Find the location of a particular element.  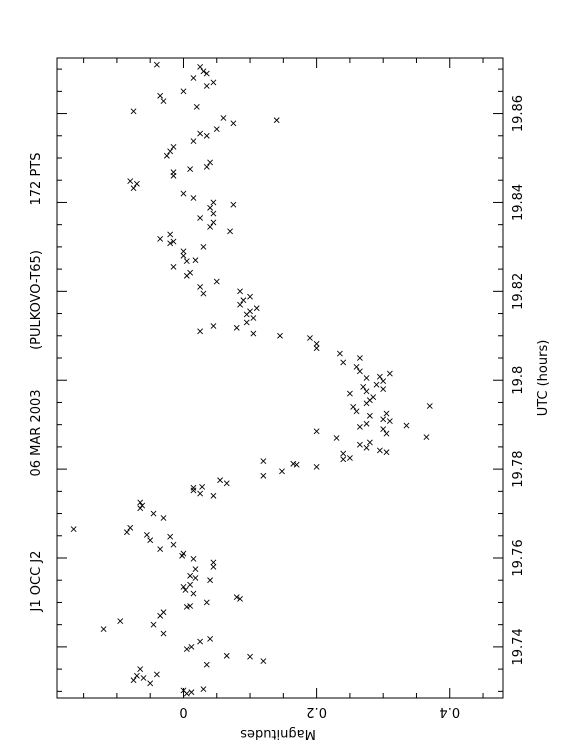

x-tick-label: 19.86 is located at coordinates (518, 113).